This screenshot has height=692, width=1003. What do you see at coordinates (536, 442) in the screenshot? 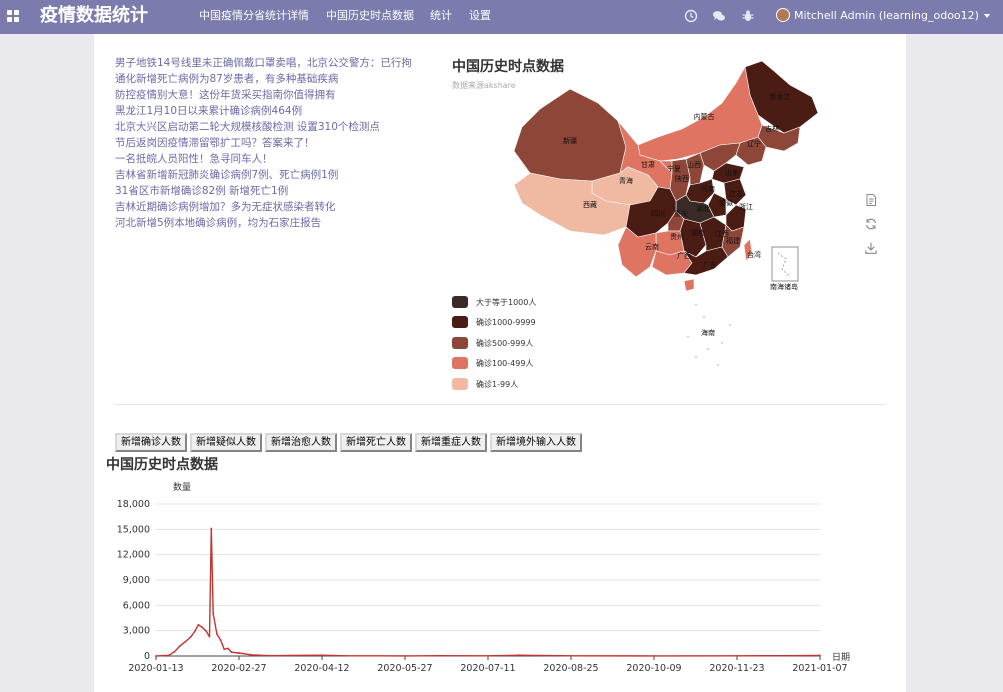
I see `new-imported-button: 新增境外输入人数` at bounding box center [536, 442].